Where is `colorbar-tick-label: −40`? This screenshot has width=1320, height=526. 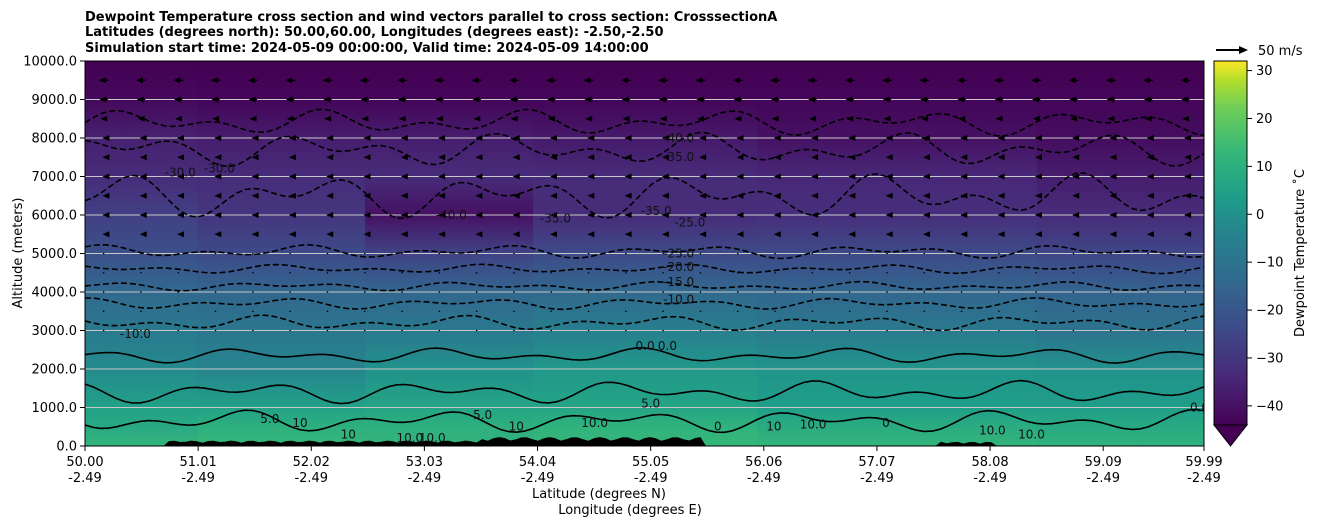
colorbar-tick-label: −40 is located at coordinates (1269, 406).